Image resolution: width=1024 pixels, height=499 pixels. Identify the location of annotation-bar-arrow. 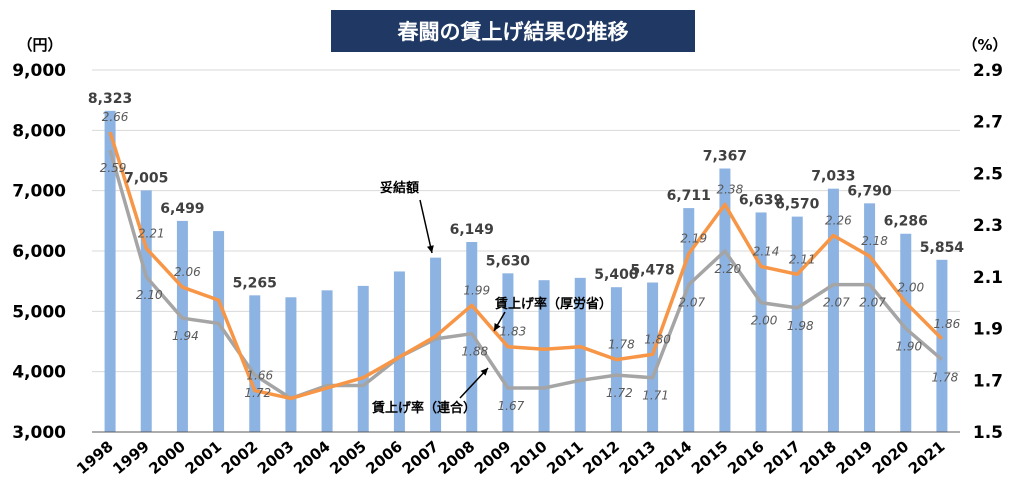
(426, 226).